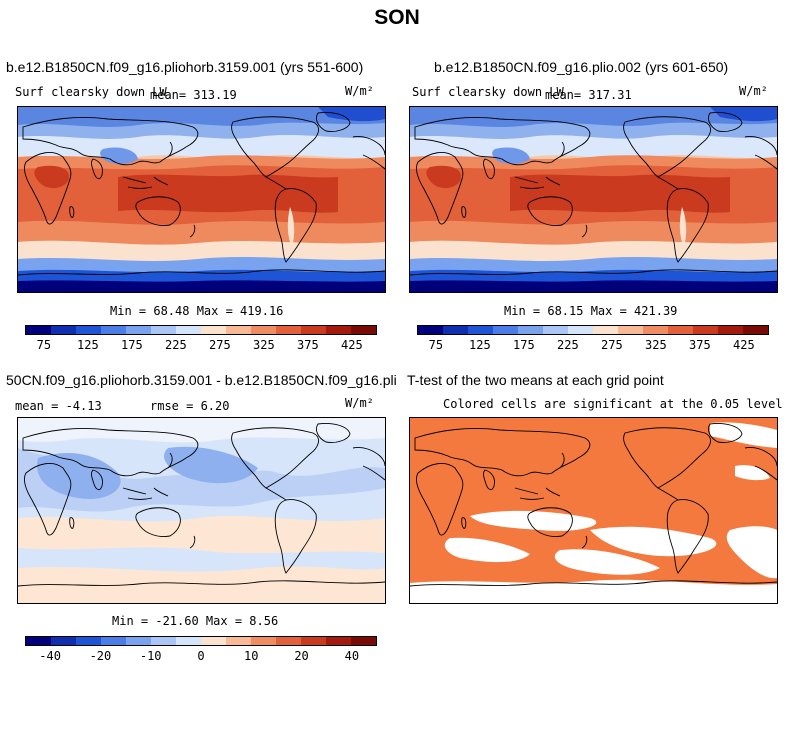 This screenshot has height=733, width=794. I want to click on map-bottom-right, so click(593, 510).